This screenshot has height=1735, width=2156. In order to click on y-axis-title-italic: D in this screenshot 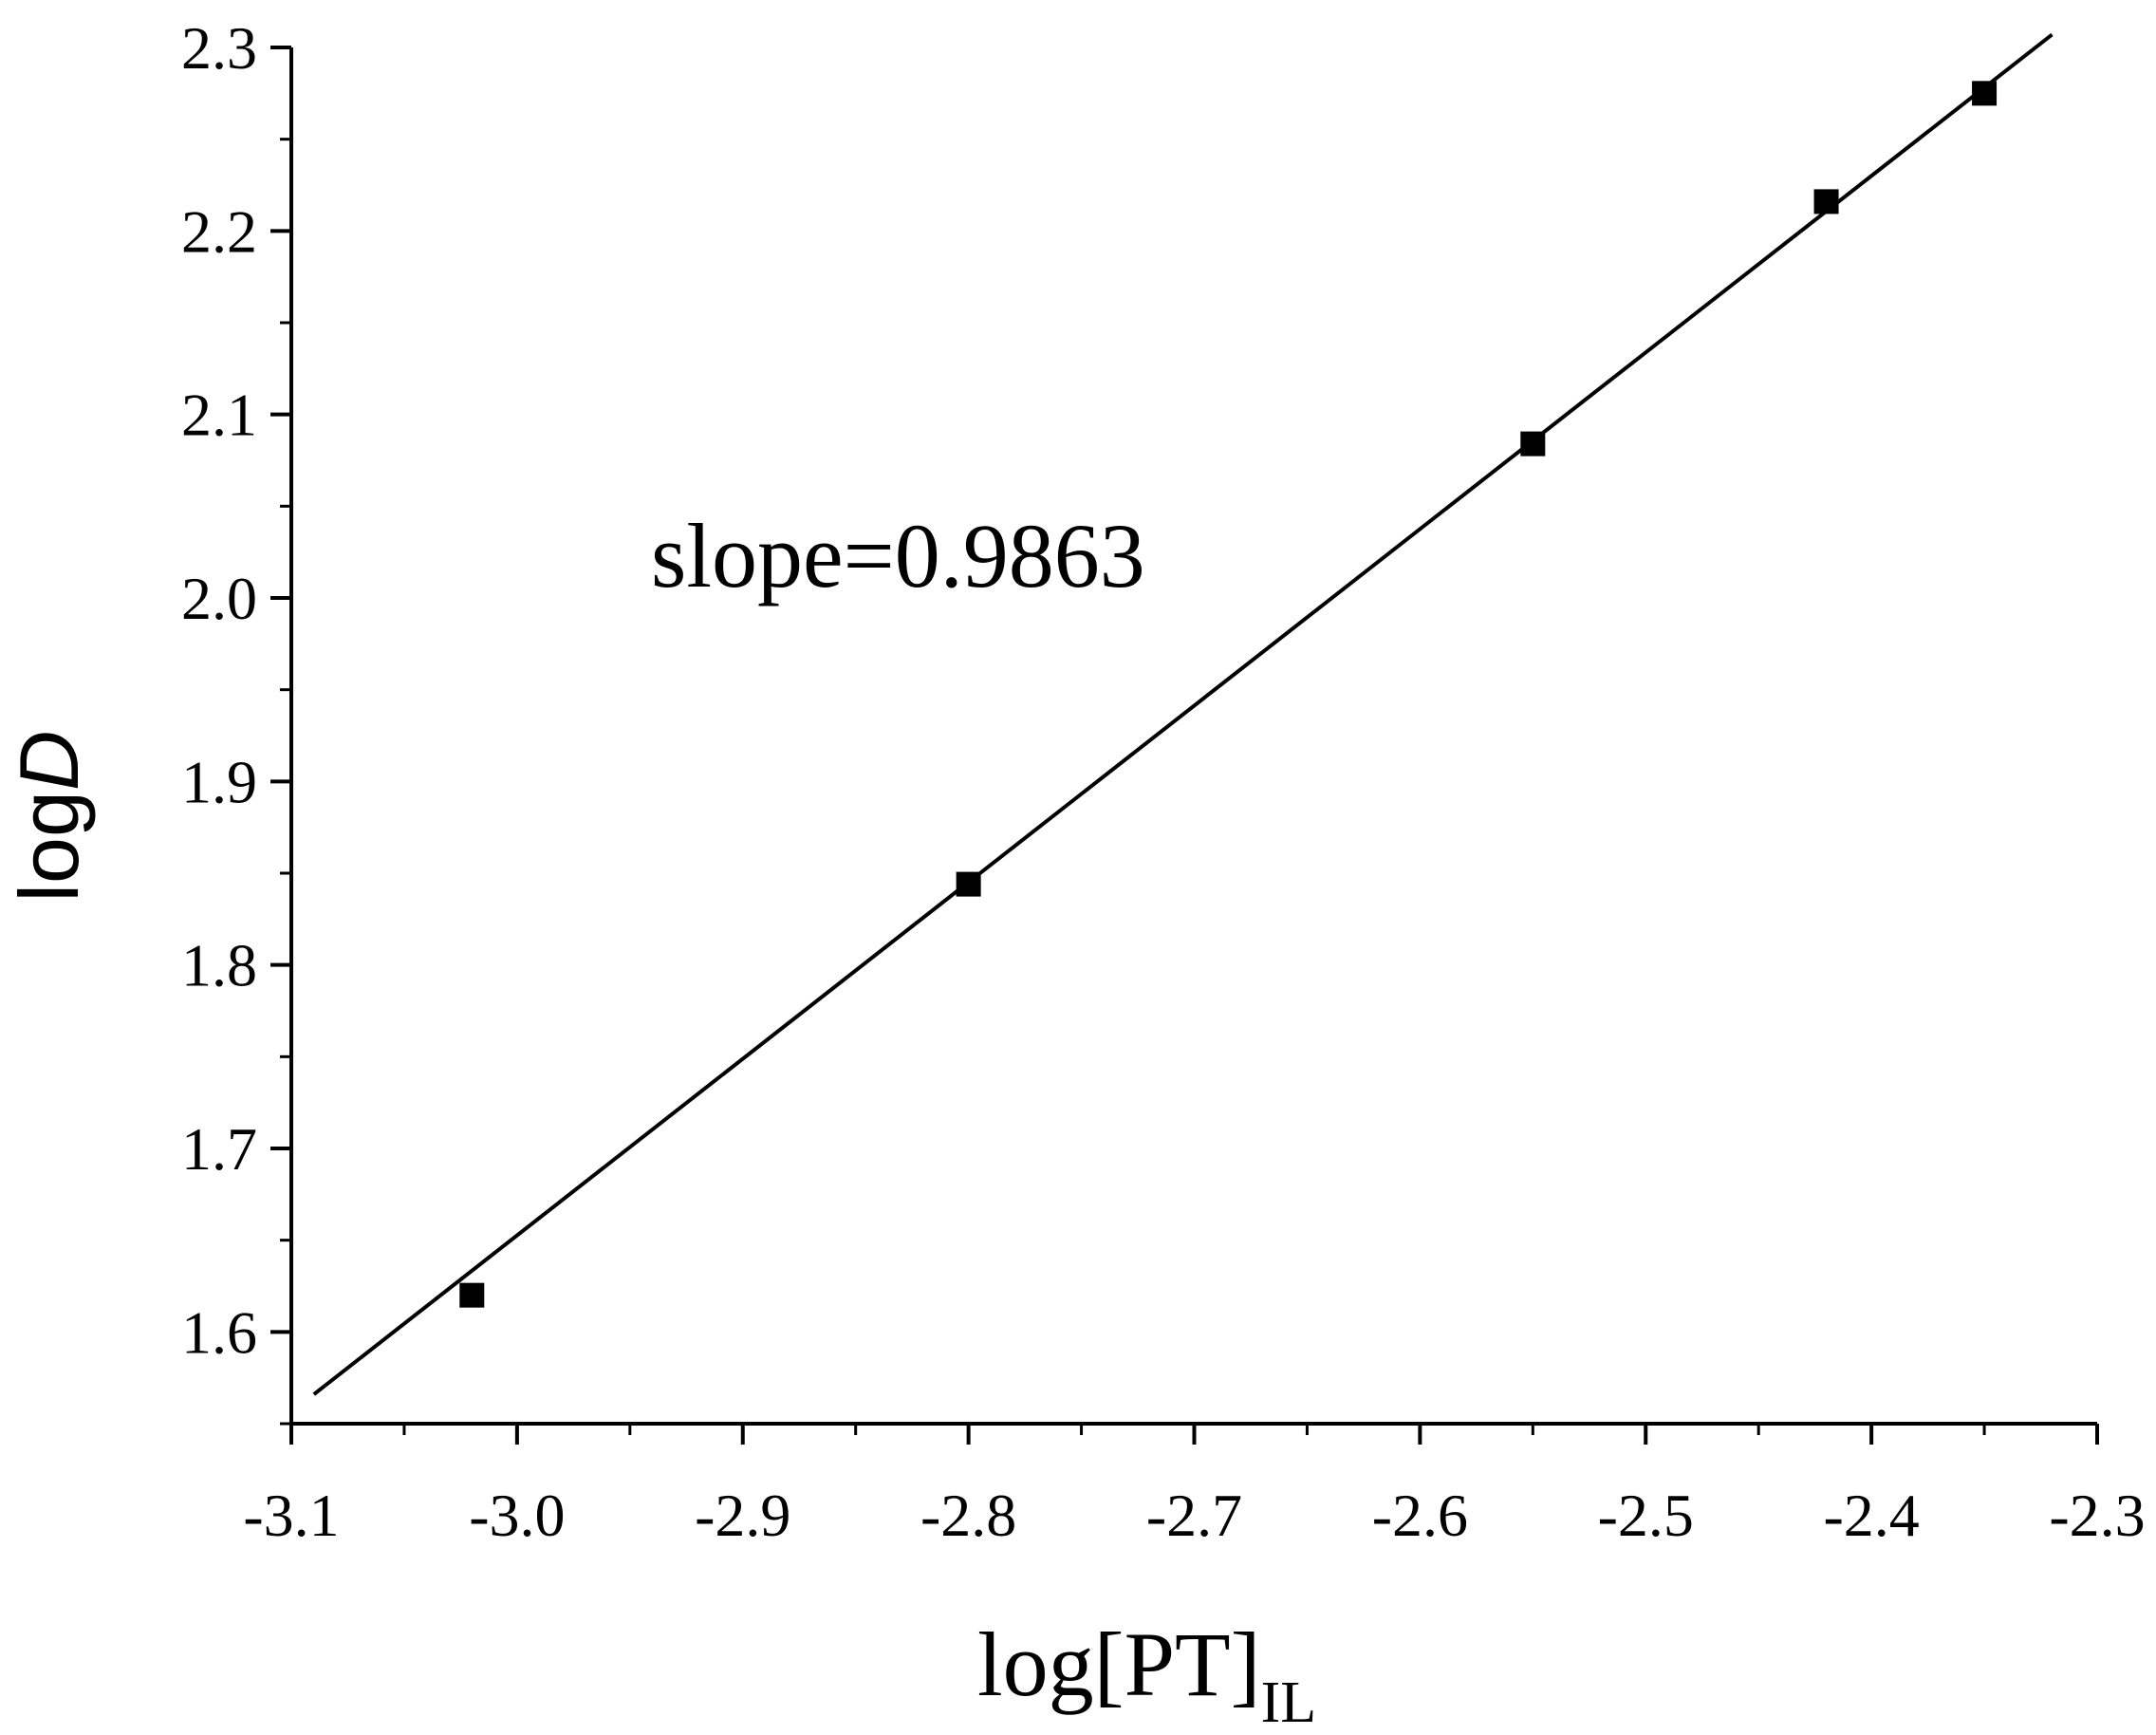, I will do `click(49, 762)`.